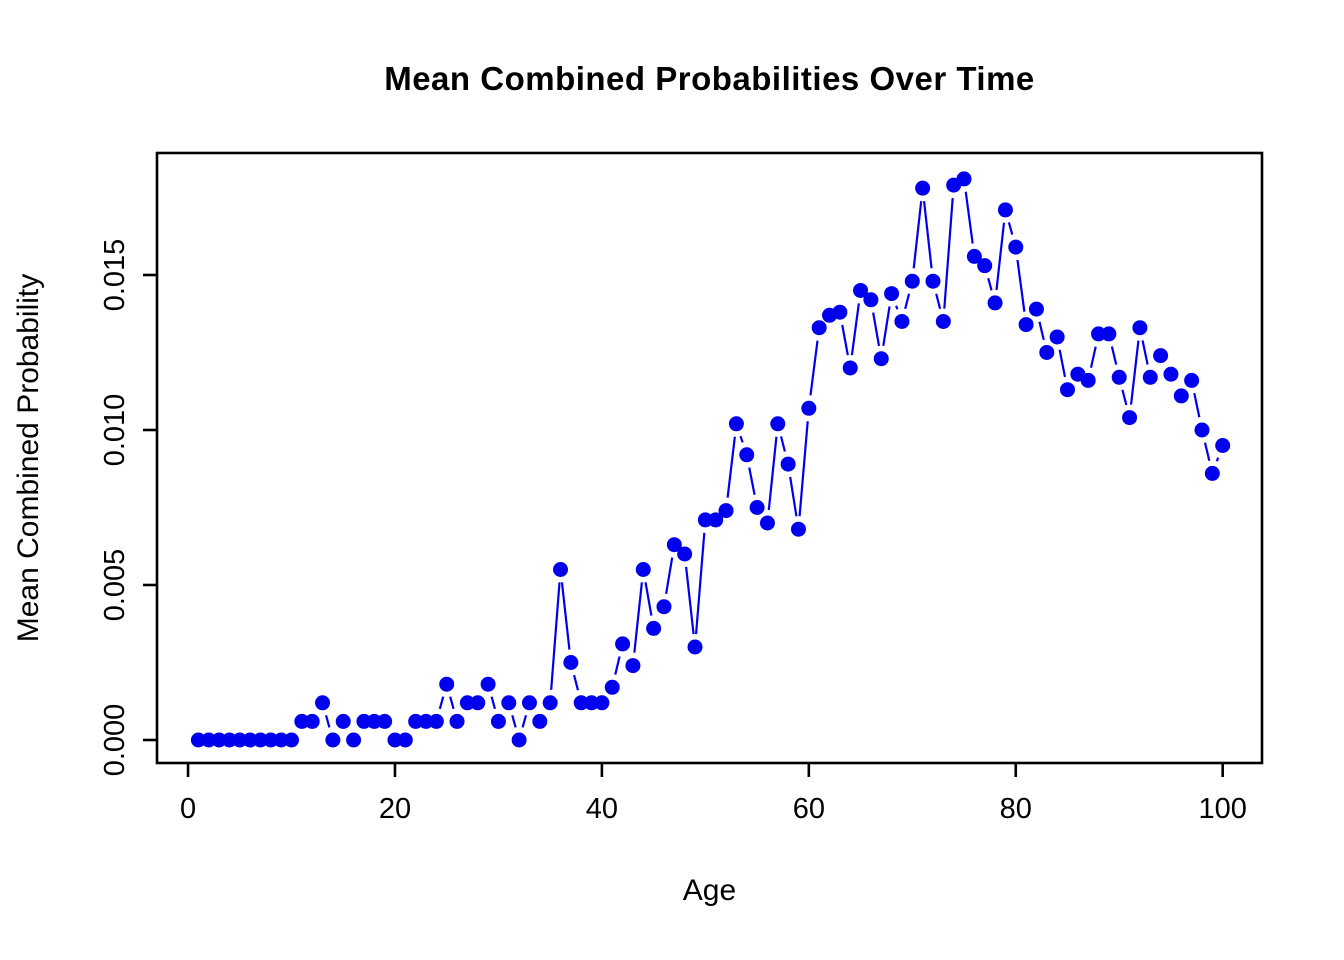  I want to click on y-tick-label: 0.010, so click(115, 430).